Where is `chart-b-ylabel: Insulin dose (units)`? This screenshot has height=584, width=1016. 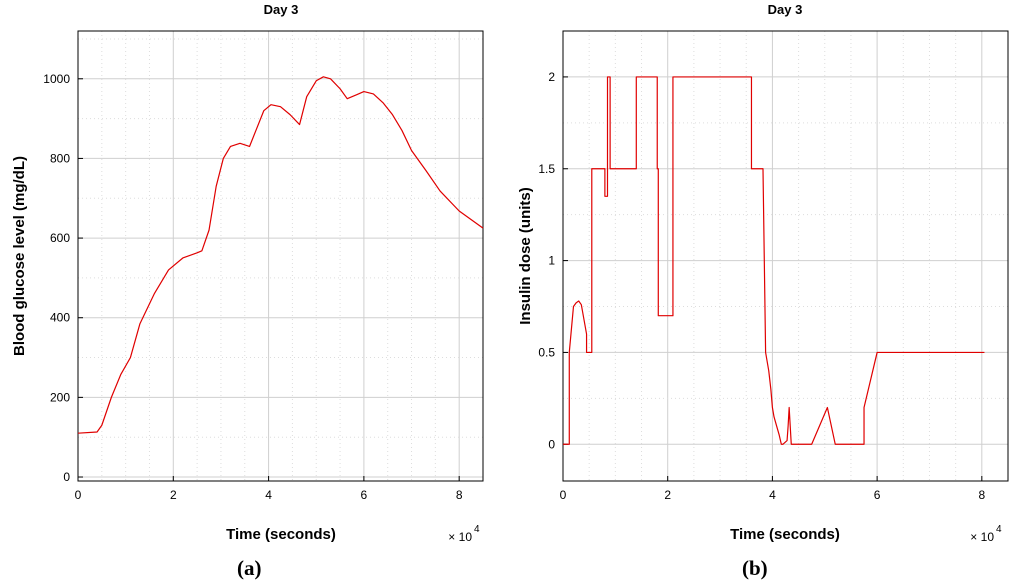
chart-b-ylabel: Insulin dose (units) is located at coordinates (525, 256).